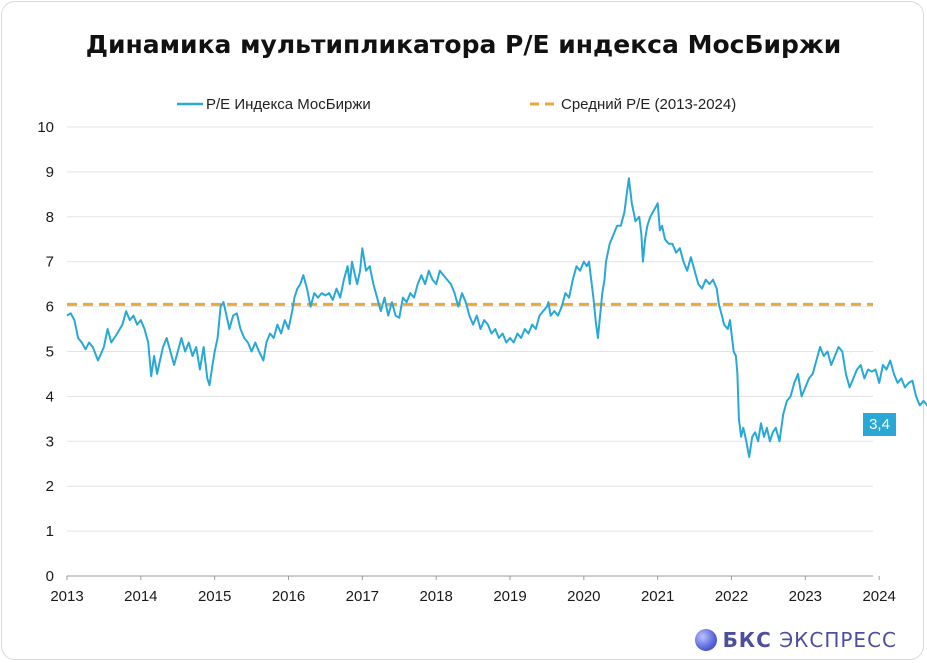 This screenshot has width=927, height=663. I want to click on x-tick-label: 2022, so click(731, 596).